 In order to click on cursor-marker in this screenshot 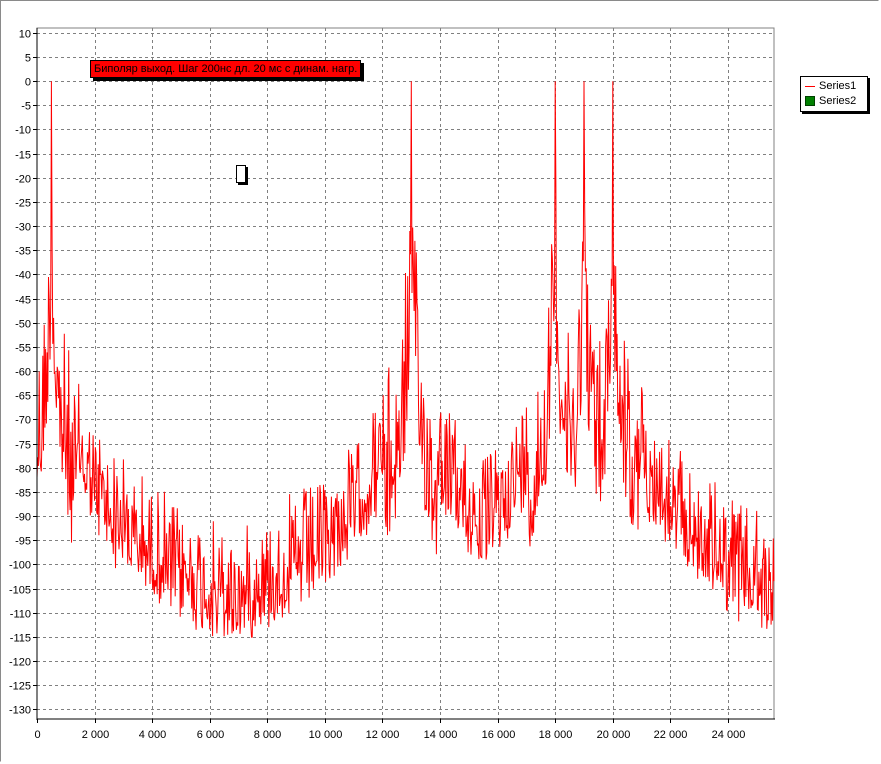, I will do `click(241, 174)`.